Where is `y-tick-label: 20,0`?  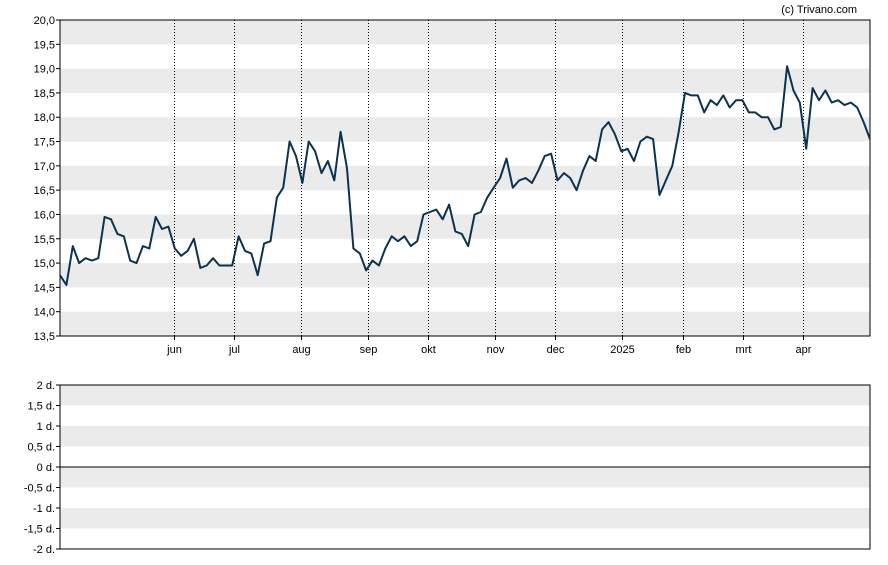
y-tick-label: 20,0 is located at coordinates (44, 21).